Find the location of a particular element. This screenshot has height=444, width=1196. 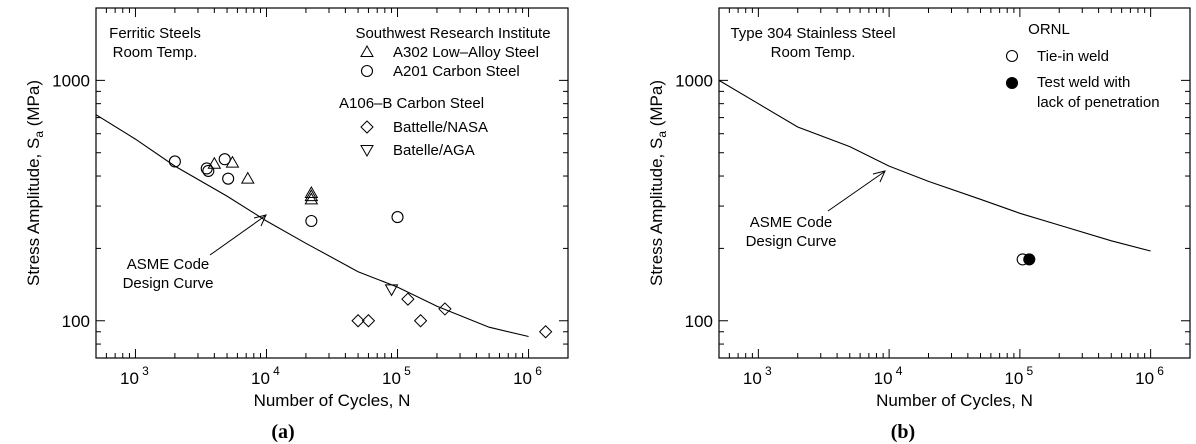

series-a201-carbon-steel is located at coordinates (286, 190).